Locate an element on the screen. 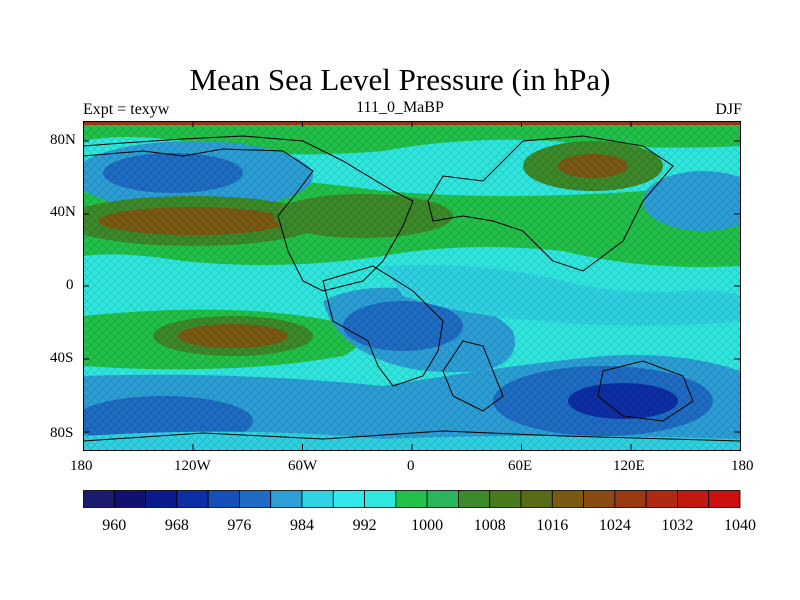 The width and height of the screenshot is (800, 600). coastline-south-america is located at coordinates (383, 326).